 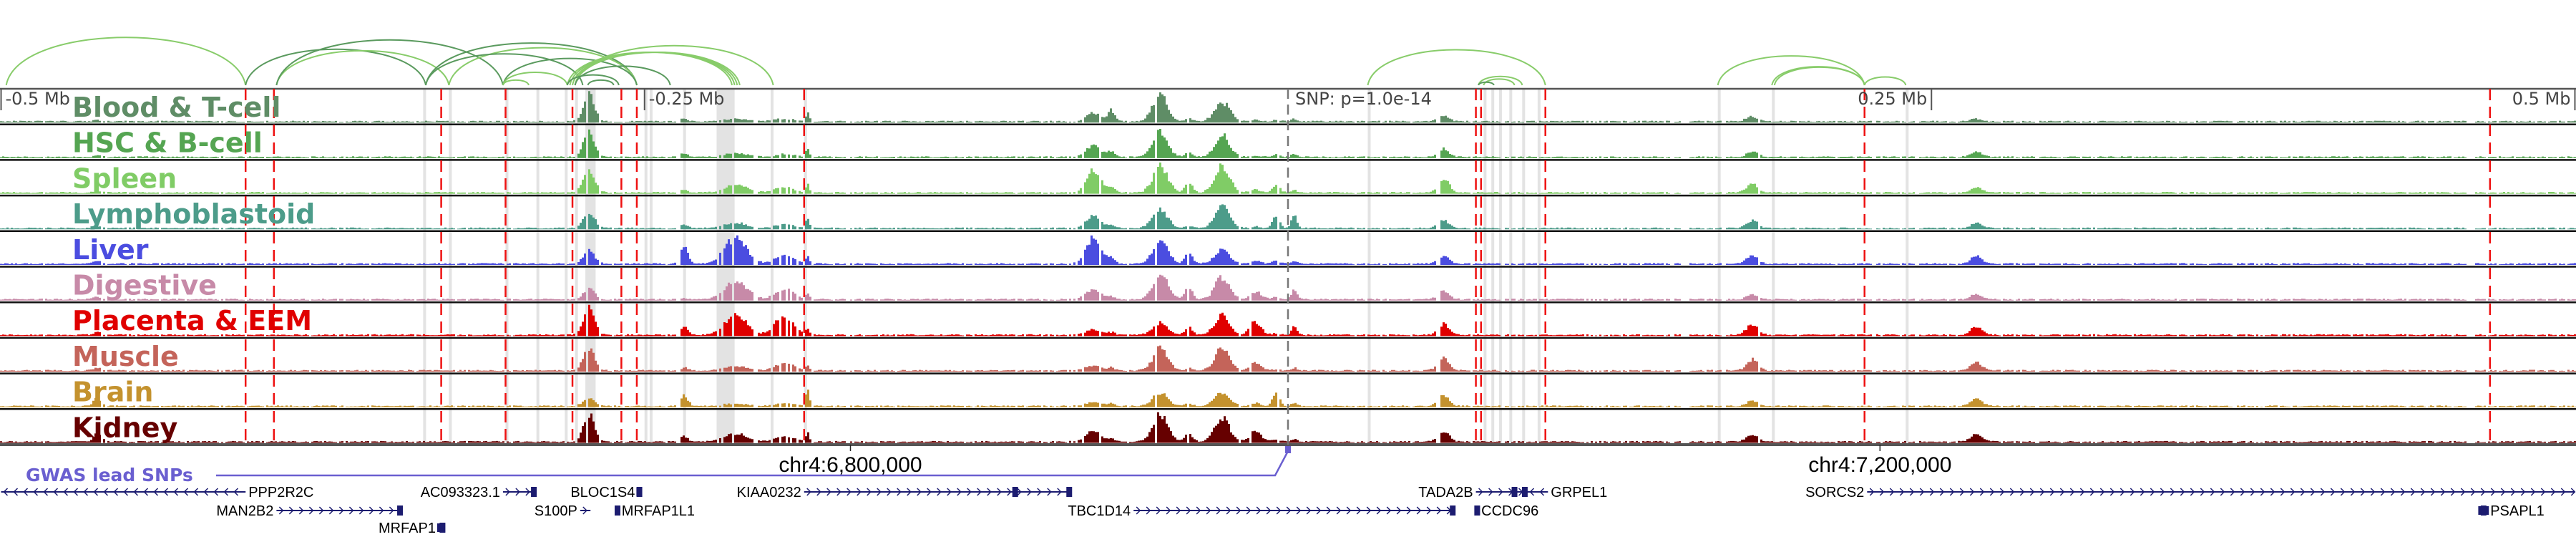 I want to click on gene-ppp2r2c: PPP2R2C, so click(x=157, y=492).